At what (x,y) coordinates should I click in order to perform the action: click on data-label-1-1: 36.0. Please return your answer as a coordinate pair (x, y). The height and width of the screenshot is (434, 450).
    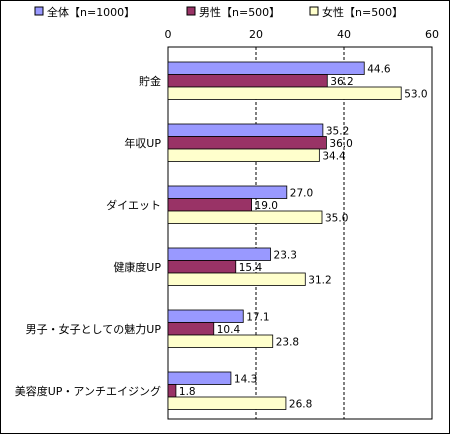
    Looking at the image, I should click on (340, 144).